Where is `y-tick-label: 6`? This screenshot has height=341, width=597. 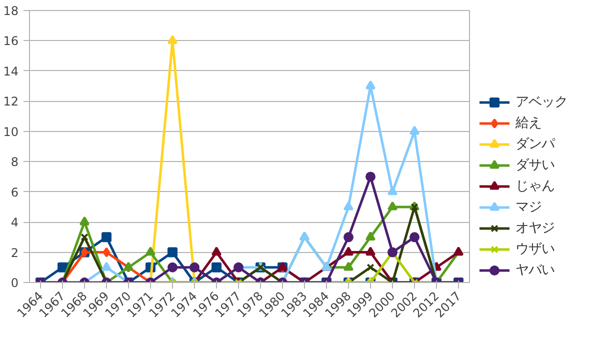 y-tick-label: 6 is located at coordinates (14, 192).